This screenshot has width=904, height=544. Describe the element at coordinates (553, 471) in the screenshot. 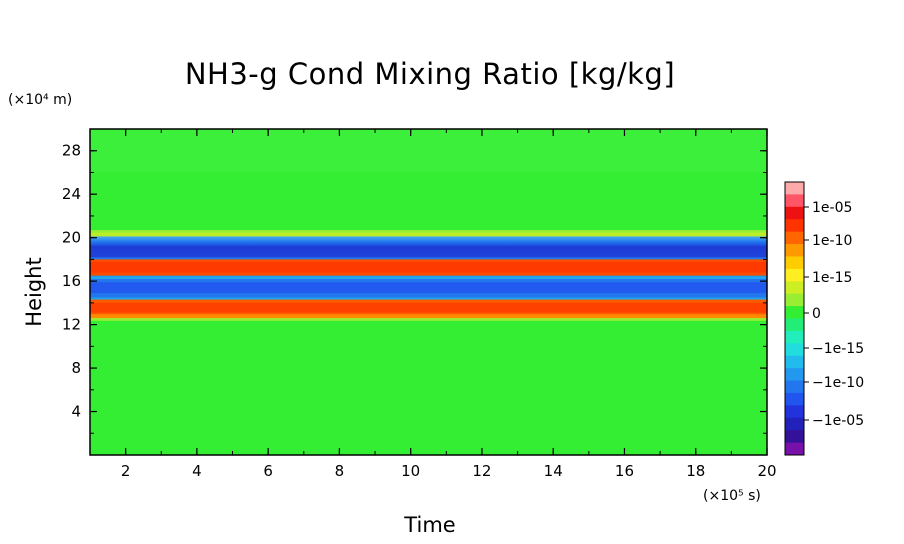

I see `x-tick-label: 14` at that location.